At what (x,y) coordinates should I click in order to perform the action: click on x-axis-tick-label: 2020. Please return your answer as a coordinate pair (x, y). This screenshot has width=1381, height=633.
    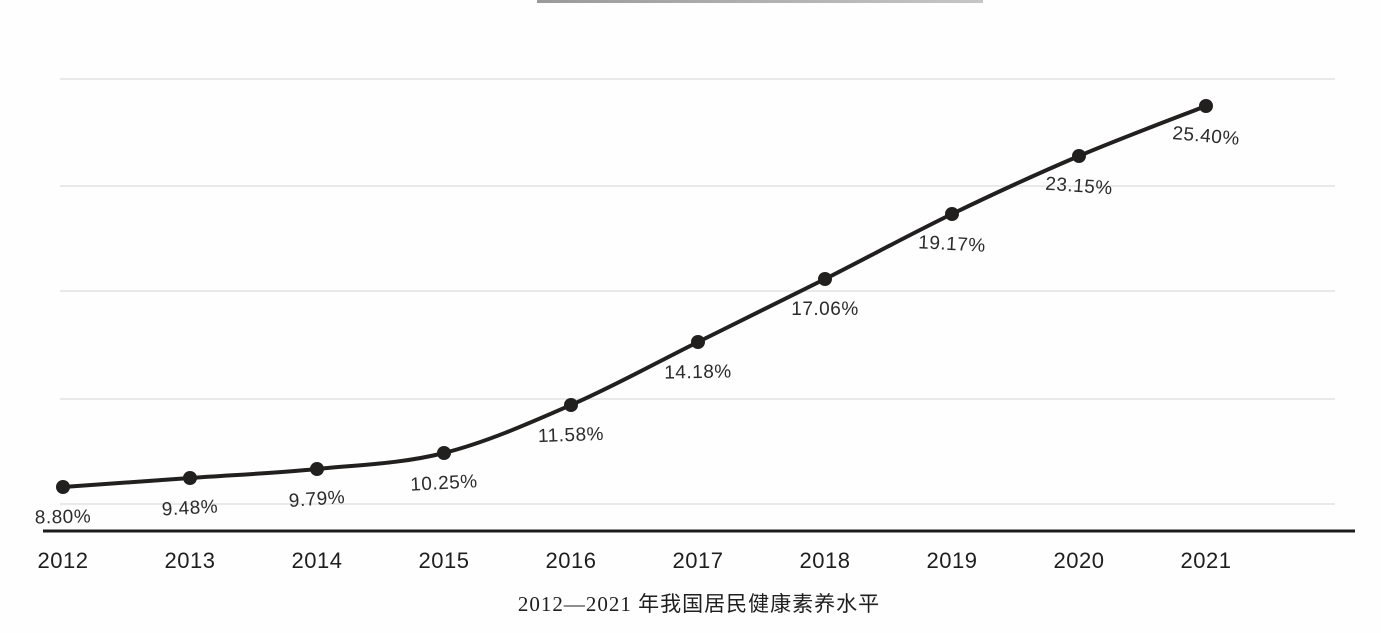
    Looking at the image, I should click on (1079, 560).